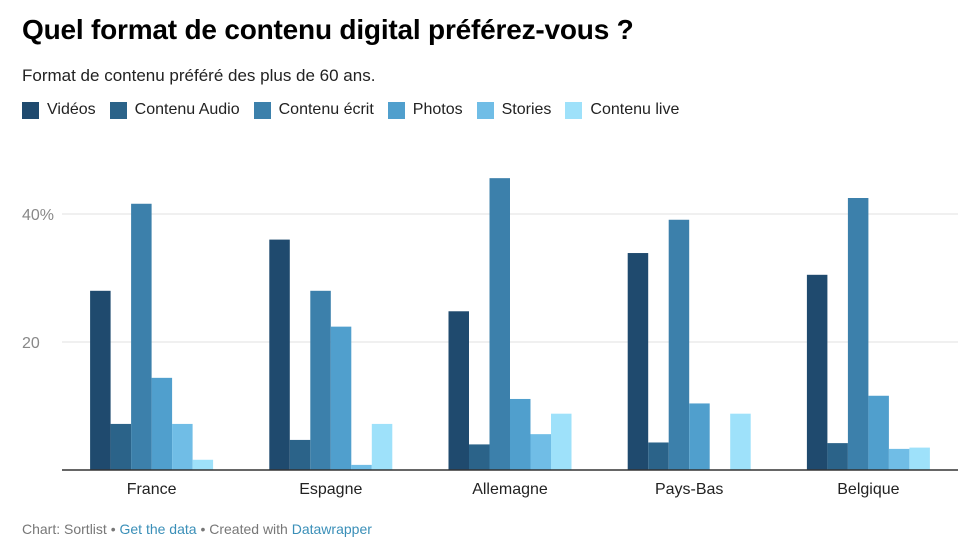 This screenshot has width=980, height=554. I want to click on legend-item: Vidéos, so click(59, 110).